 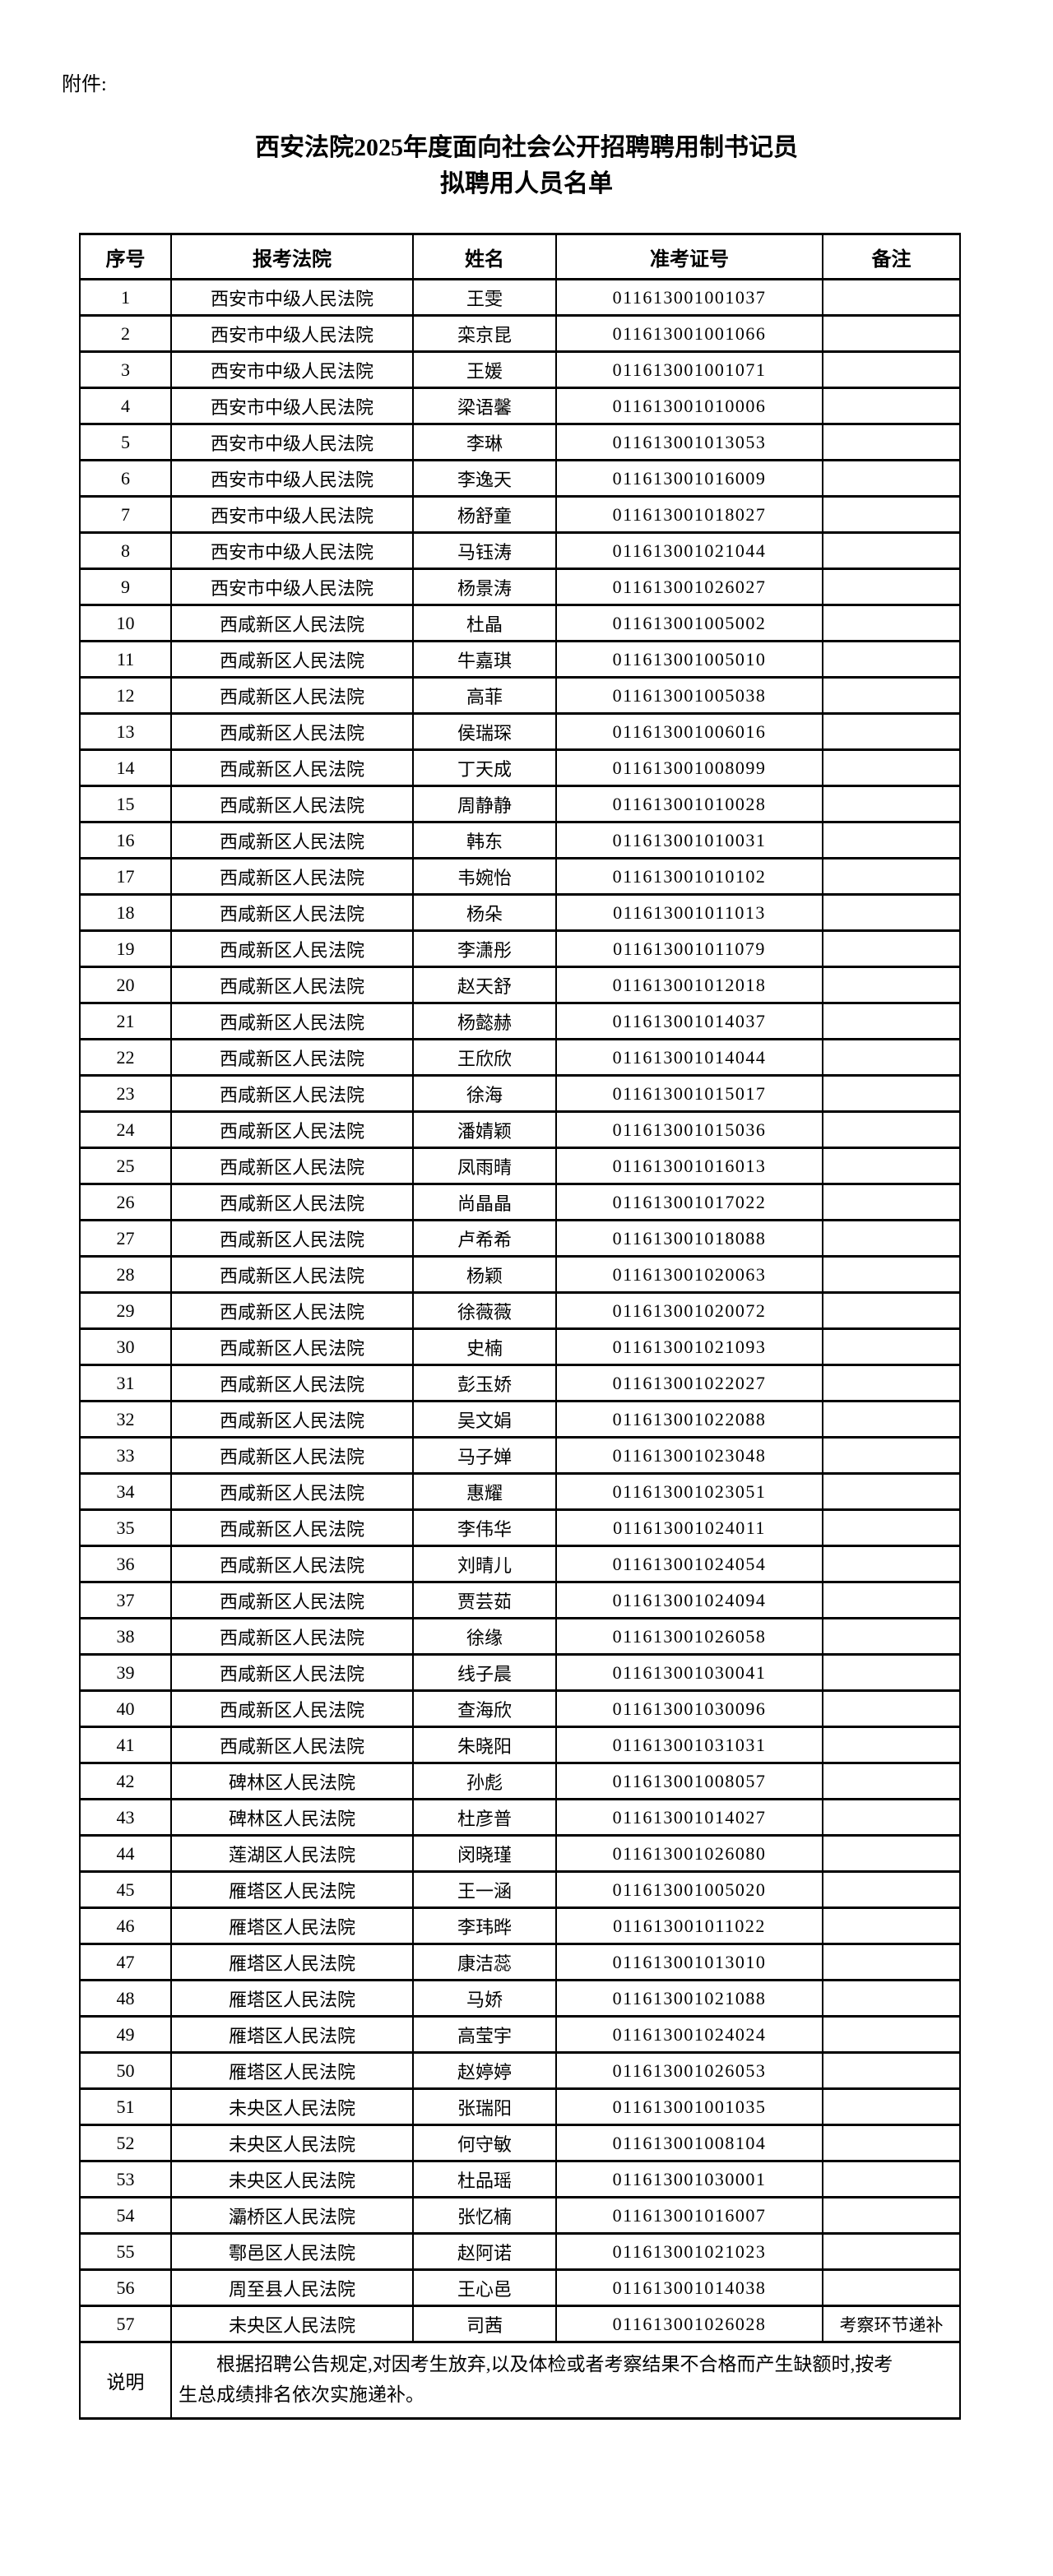 What do you see at coordinates (689, 1637) in the screenshot?
I see `ticket-cell: 011613001026058` at bounding box center [689, 1637].